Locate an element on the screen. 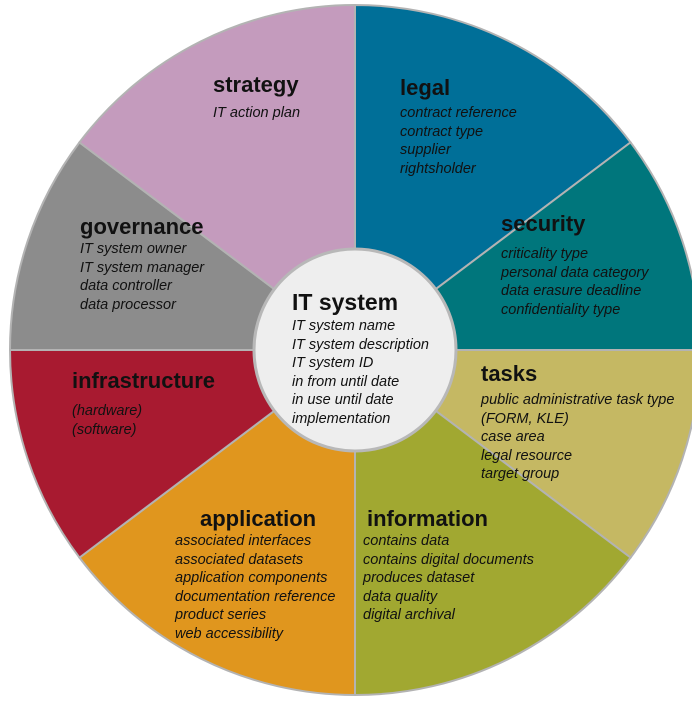 Image resolution: width=692 pixels, height=706 pixels. item-text: target group is located at coordinates (520, 474).